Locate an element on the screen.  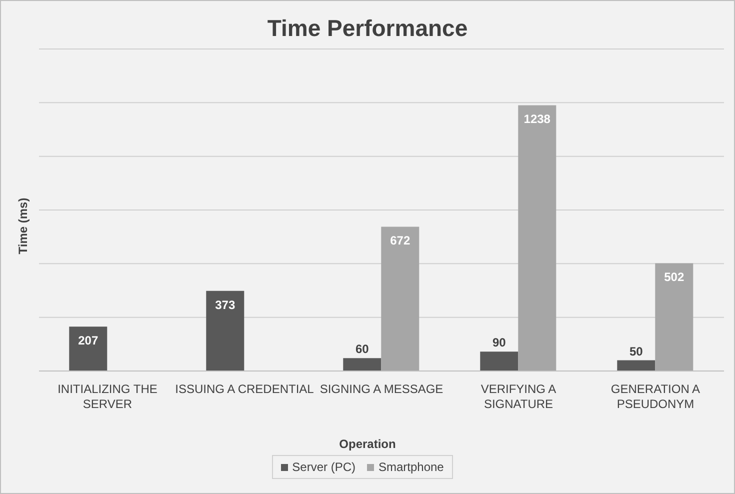
x-tick-label: ISSUING A CREDENTIAL is located at coordinates (244, 389).